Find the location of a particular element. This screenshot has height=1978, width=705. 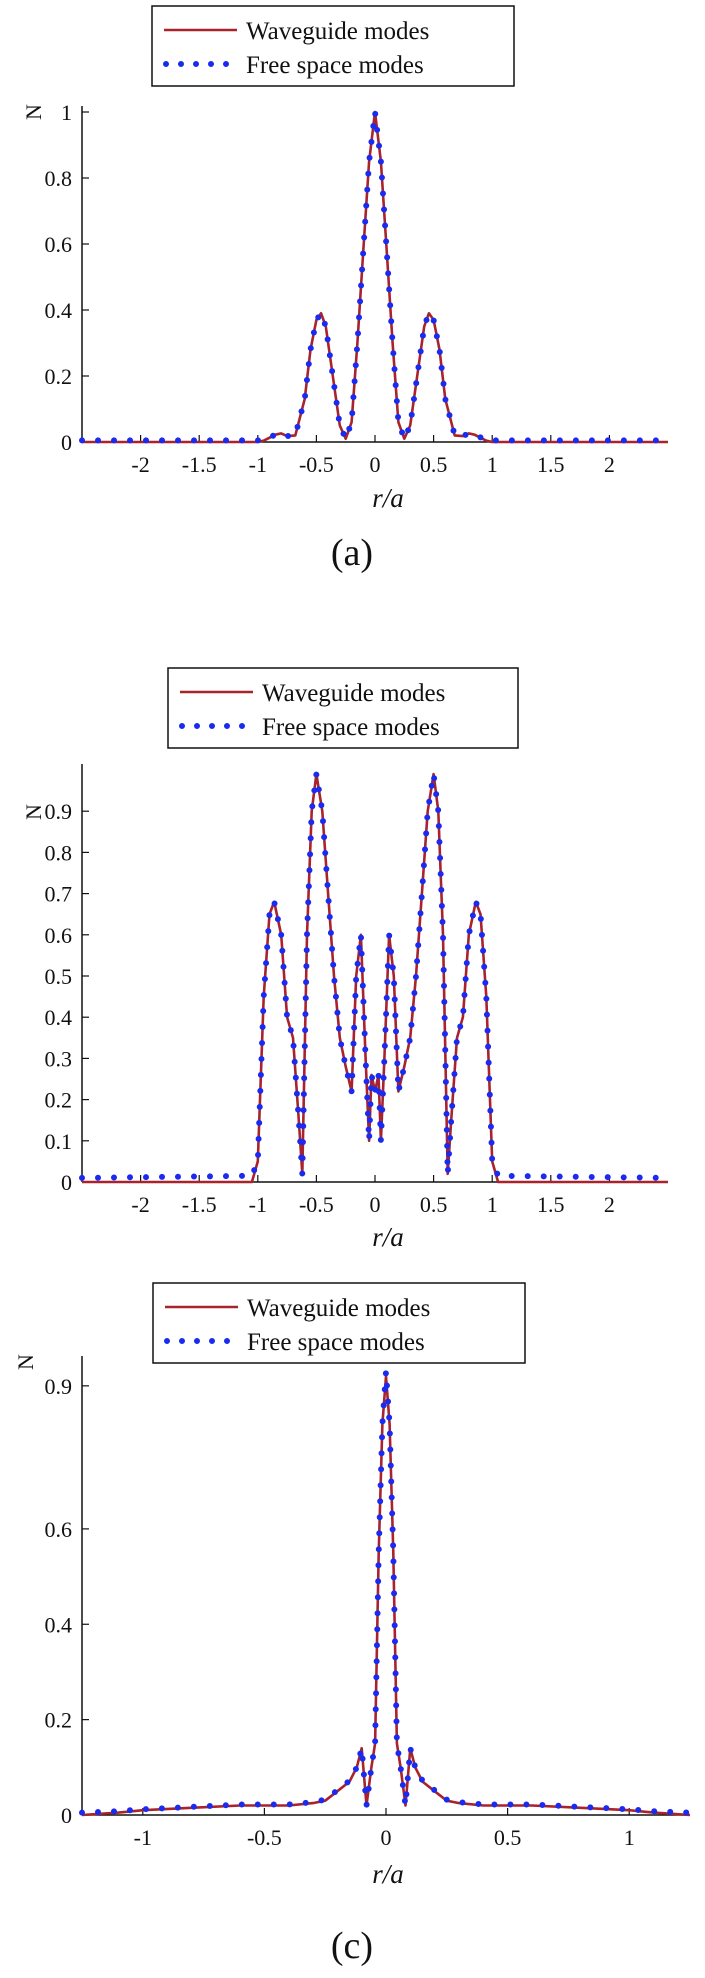

series-line-waveguide-modes is located at coordinates (375, 277).